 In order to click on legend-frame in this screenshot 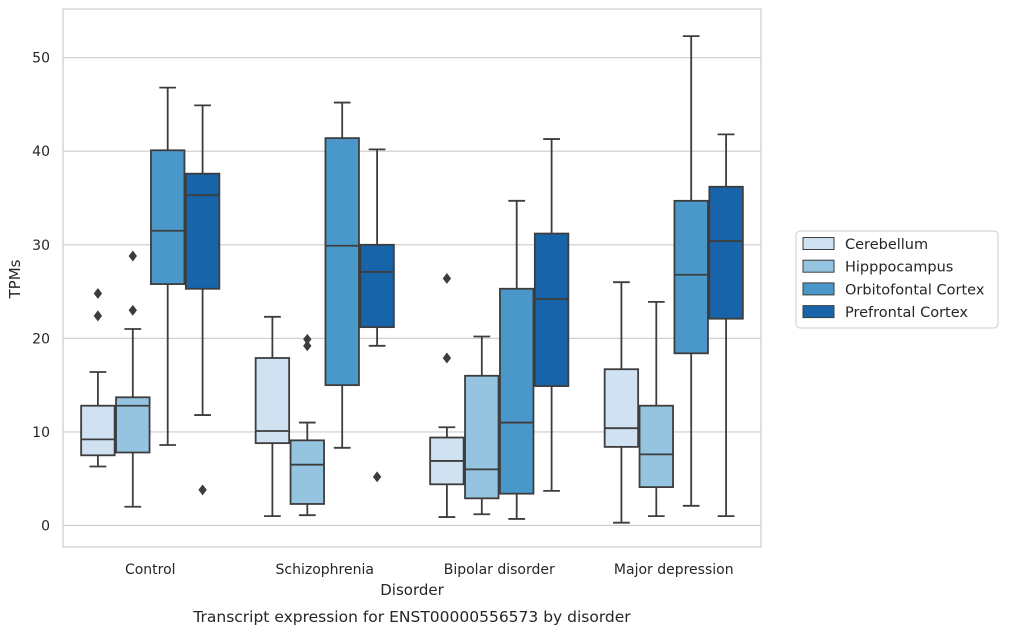, I will do `click(897, 279)`.